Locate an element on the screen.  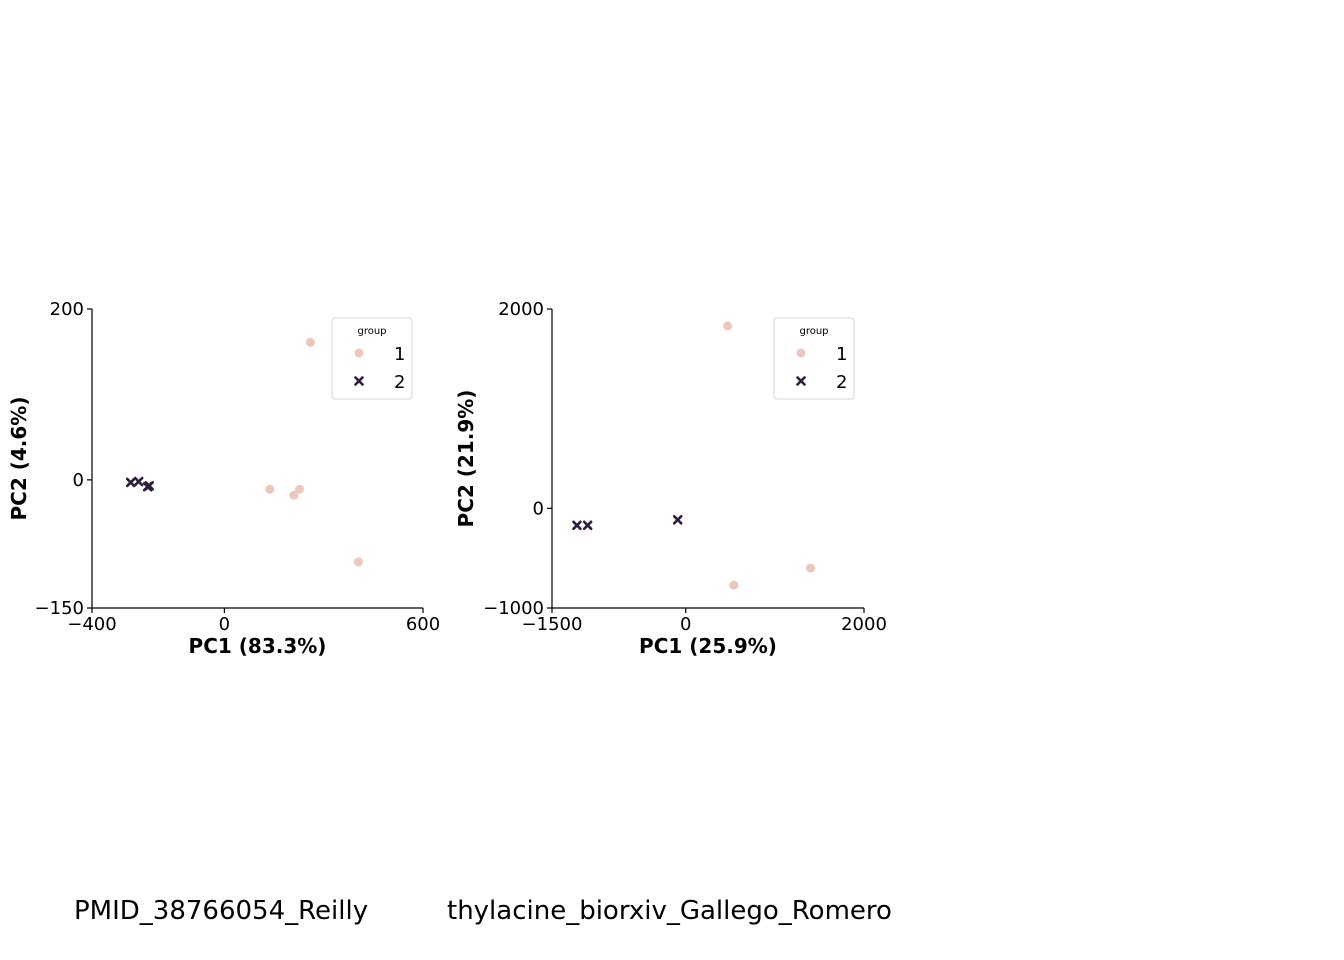
y-axis-label: PC2 (4.6%) is located at coordinates (19, 459).